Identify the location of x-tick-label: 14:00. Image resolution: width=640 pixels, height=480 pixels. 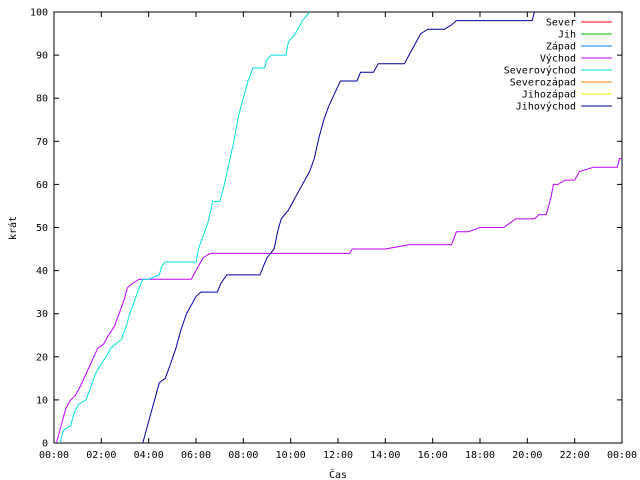
(385, 455).